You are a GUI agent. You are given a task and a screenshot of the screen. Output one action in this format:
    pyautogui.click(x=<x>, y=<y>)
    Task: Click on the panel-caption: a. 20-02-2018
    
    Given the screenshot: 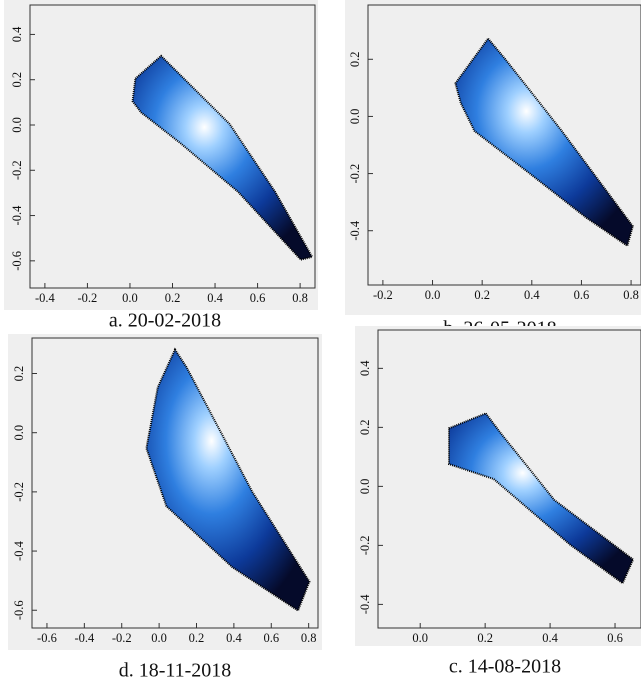 What is the action you would take?
    pyautogui.click(x=165, y=321)
    